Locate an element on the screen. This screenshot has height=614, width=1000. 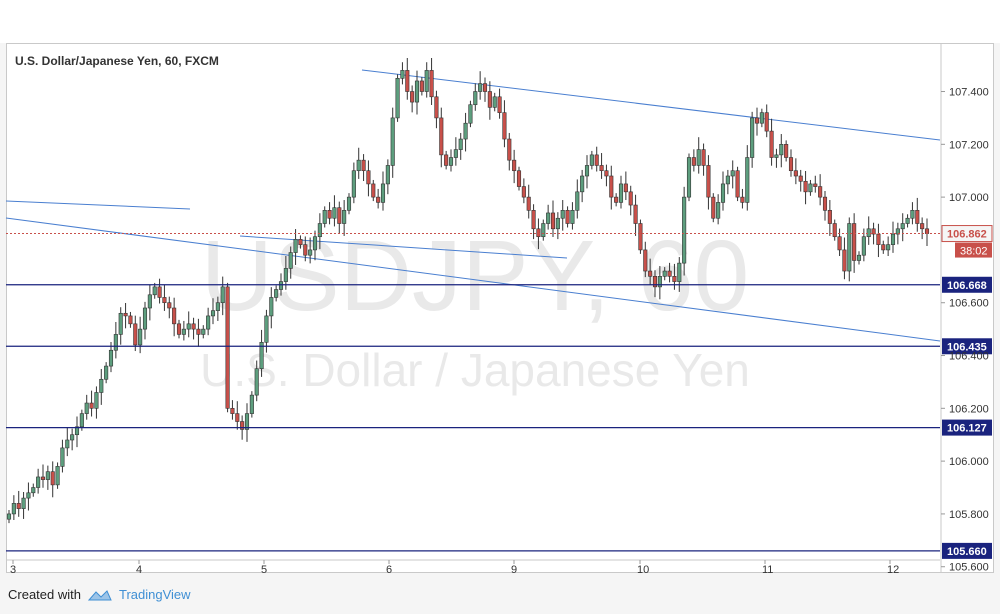
y-tick-label: 105.600 is located at coordinates (969, 568).